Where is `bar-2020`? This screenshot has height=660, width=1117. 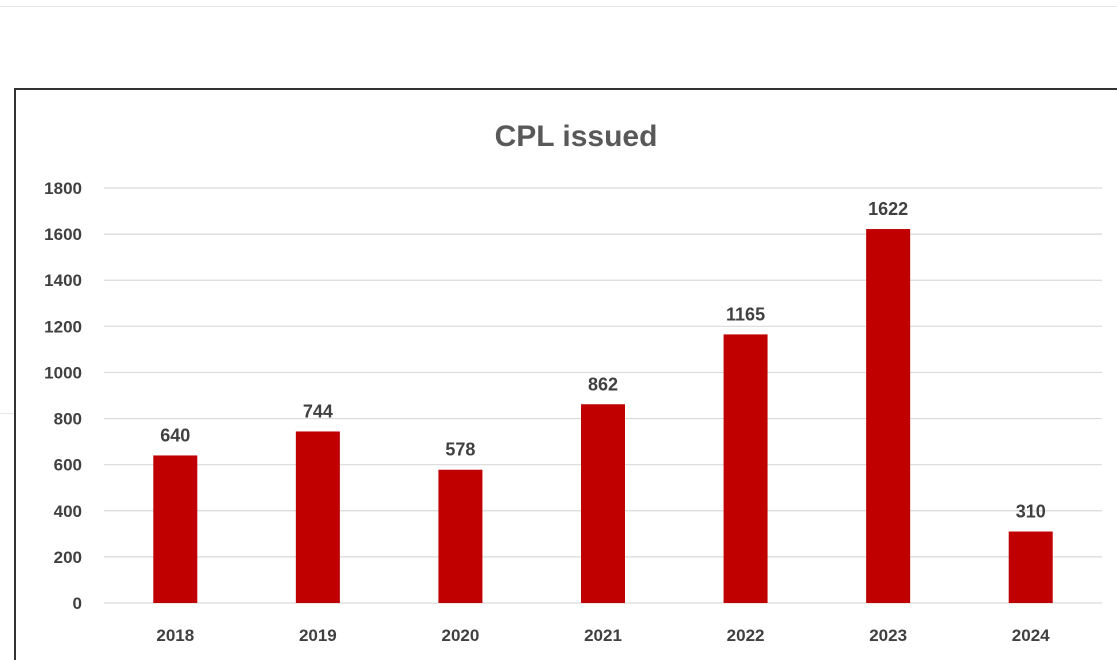
bar-2020 is located at coordinates (460, 536).